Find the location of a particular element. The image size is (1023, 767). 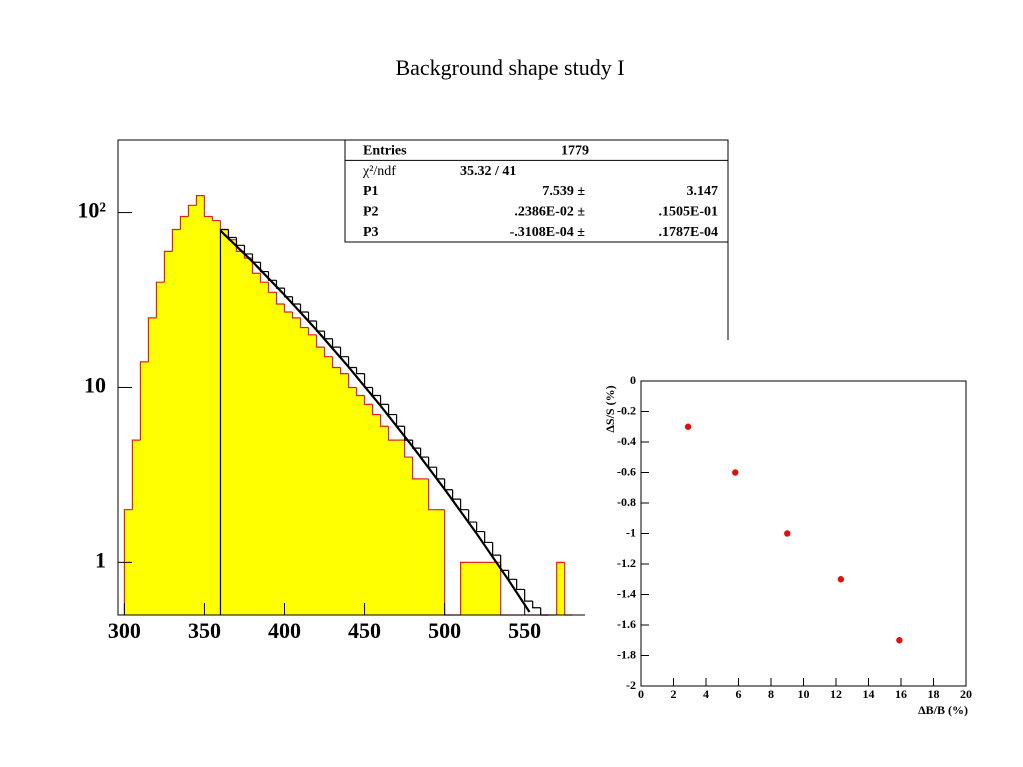

x-tick-label: 550 is located at coordinates (524, 630).